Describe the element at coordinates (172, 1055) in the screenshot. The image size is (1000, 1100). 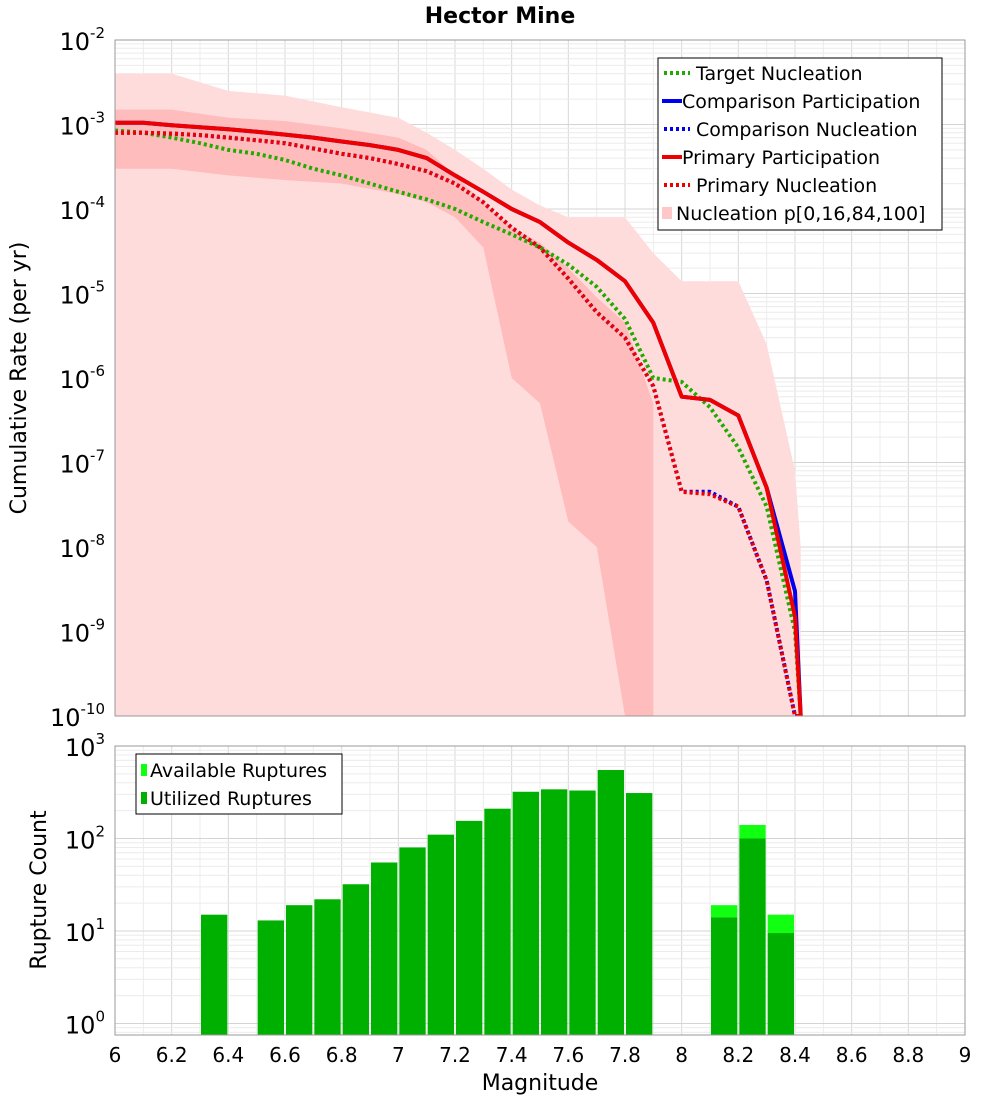
I see `x-tick-label: 6.2` at that location.